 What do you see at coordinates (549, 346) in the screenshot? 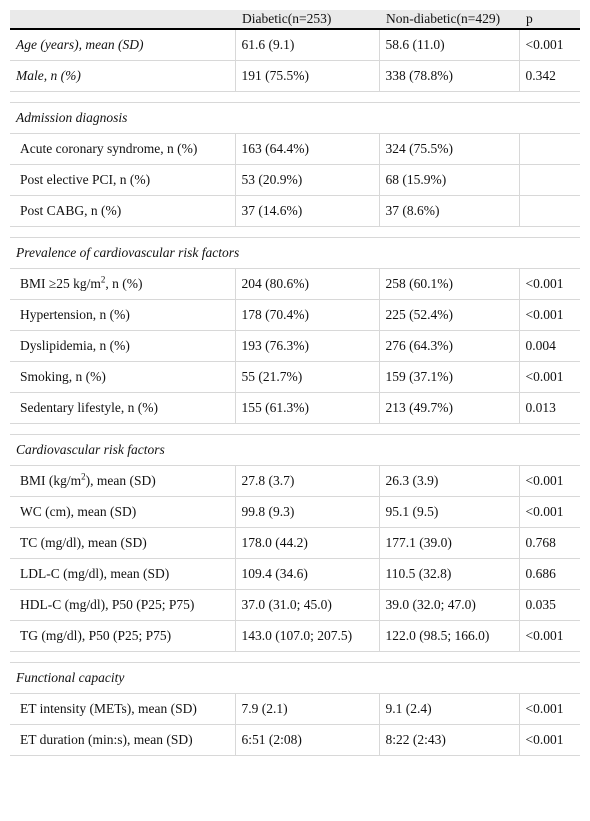
I see `value-cell: 0.004` at bounding box center [549, 346].